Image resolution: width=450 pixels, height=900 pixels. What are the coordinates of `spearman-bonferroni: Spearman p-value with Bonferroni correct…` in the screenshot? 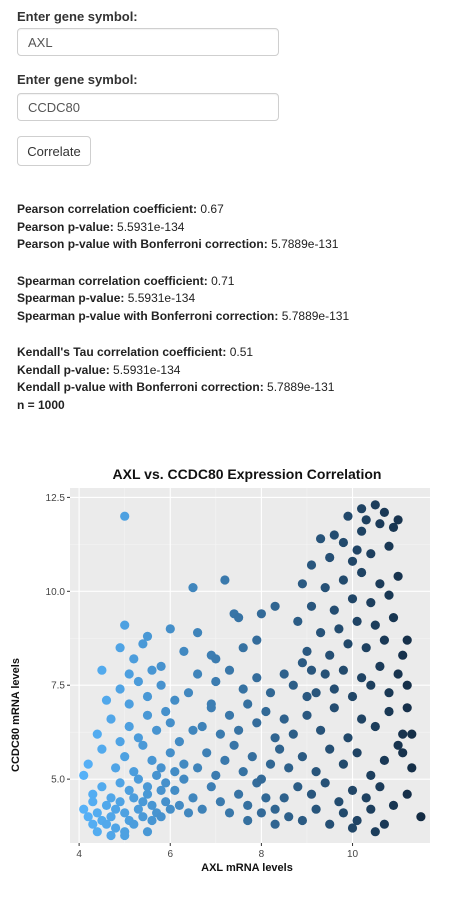 It's located at (183, 315).